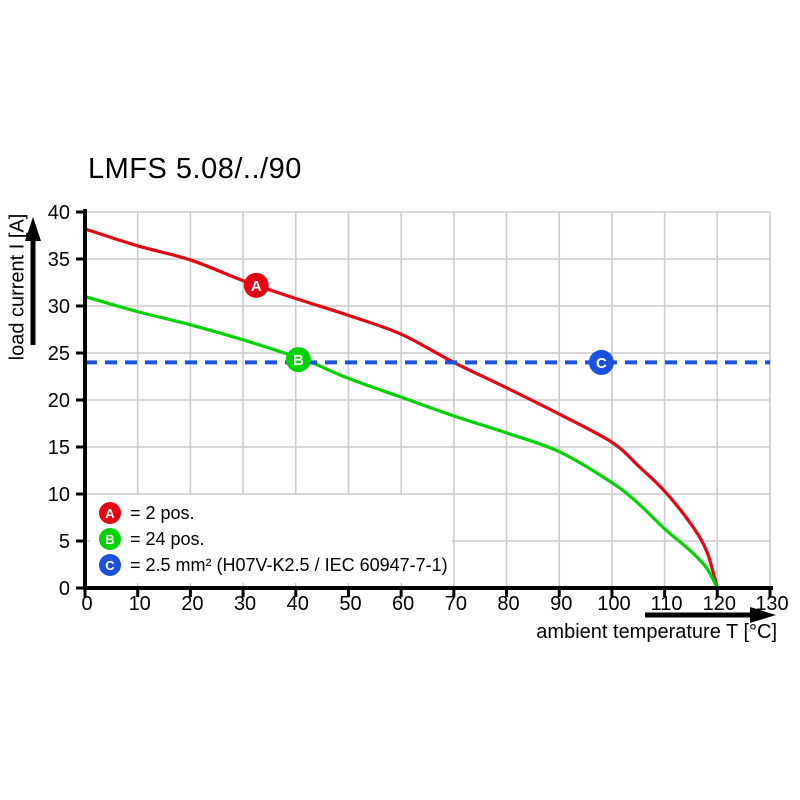  Describe the element at coordinates (719, 604) in the screenshot. I see `x-tick-label: 120` at that location.